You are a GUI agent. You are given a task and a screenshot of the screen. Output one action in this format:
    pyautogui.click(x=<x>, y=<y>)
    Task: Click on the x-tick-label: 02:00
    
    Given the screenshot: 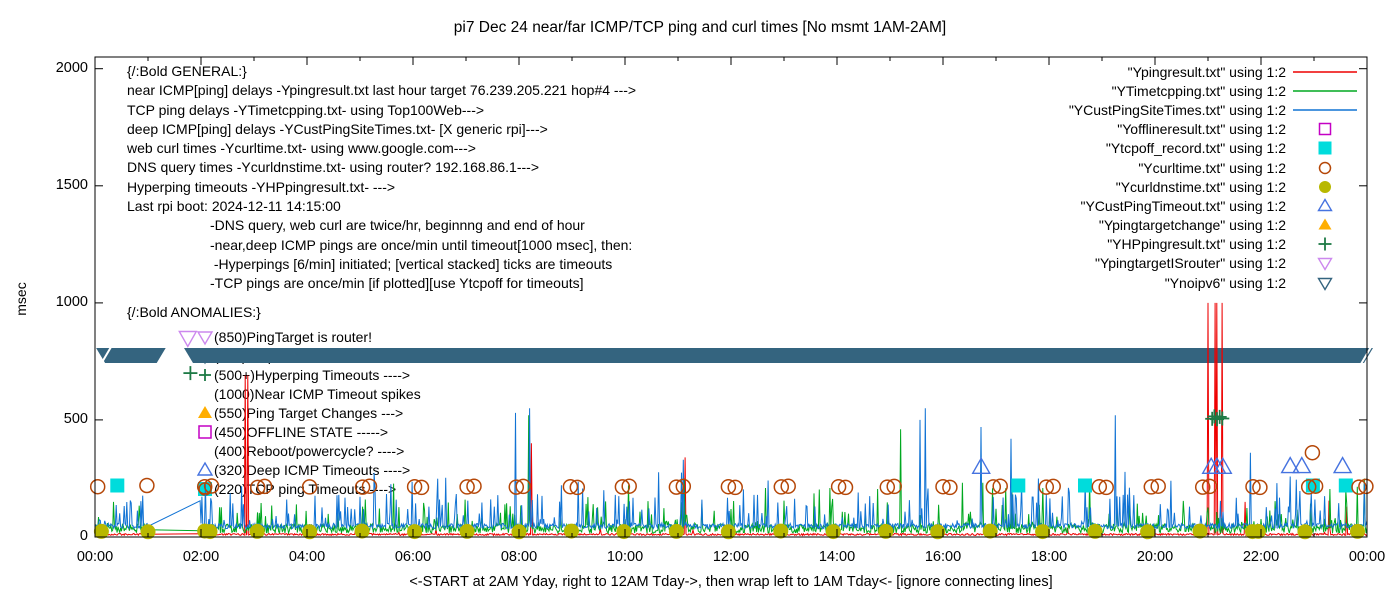 What is the action you would take?
    pyautogui.click(x=201, y=557)
    